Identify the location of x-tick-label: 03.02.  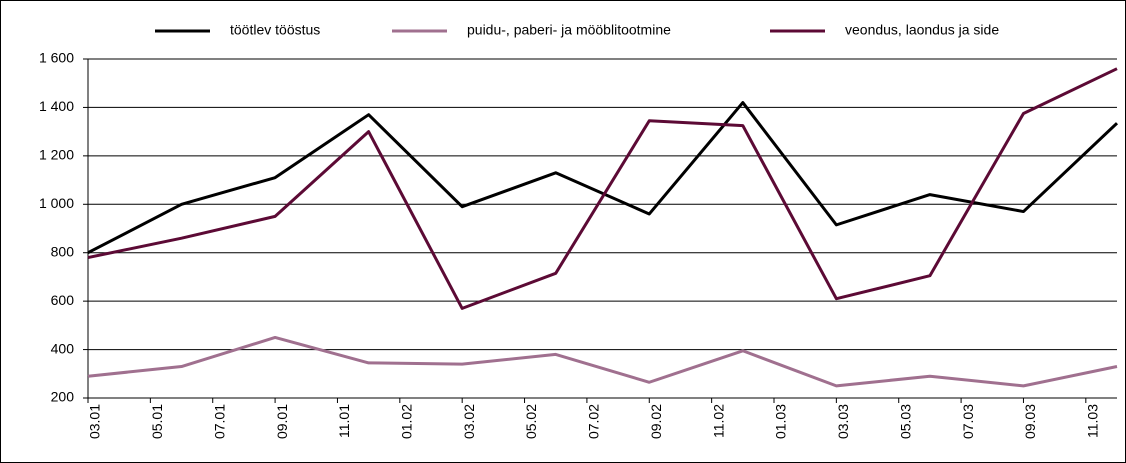
(469, 421).